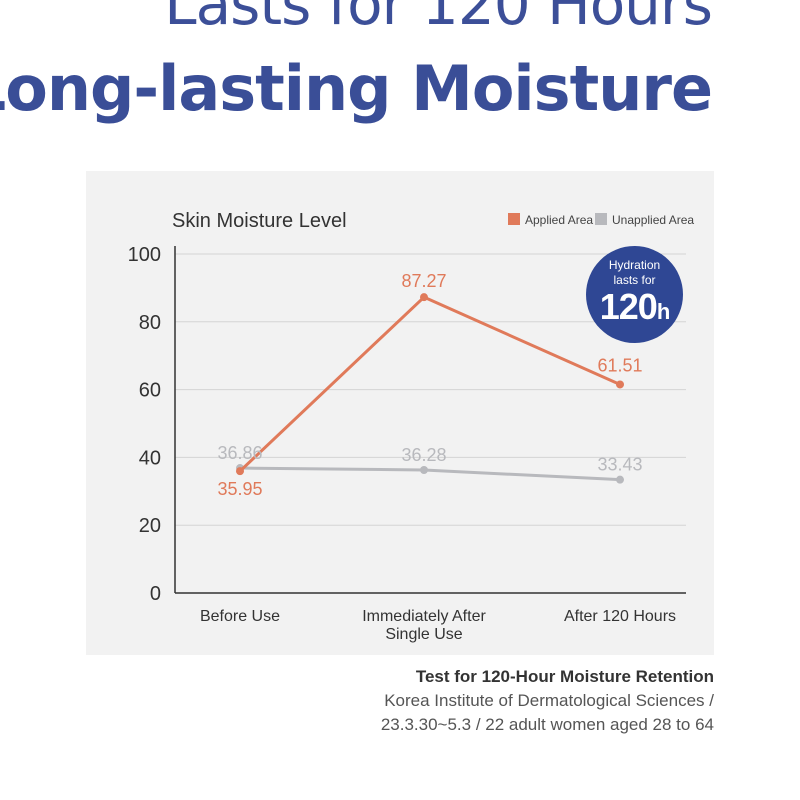 The width and height of the screenshot is (800, 800). I want to click on y-tick-label: 40, so click(150, 458).